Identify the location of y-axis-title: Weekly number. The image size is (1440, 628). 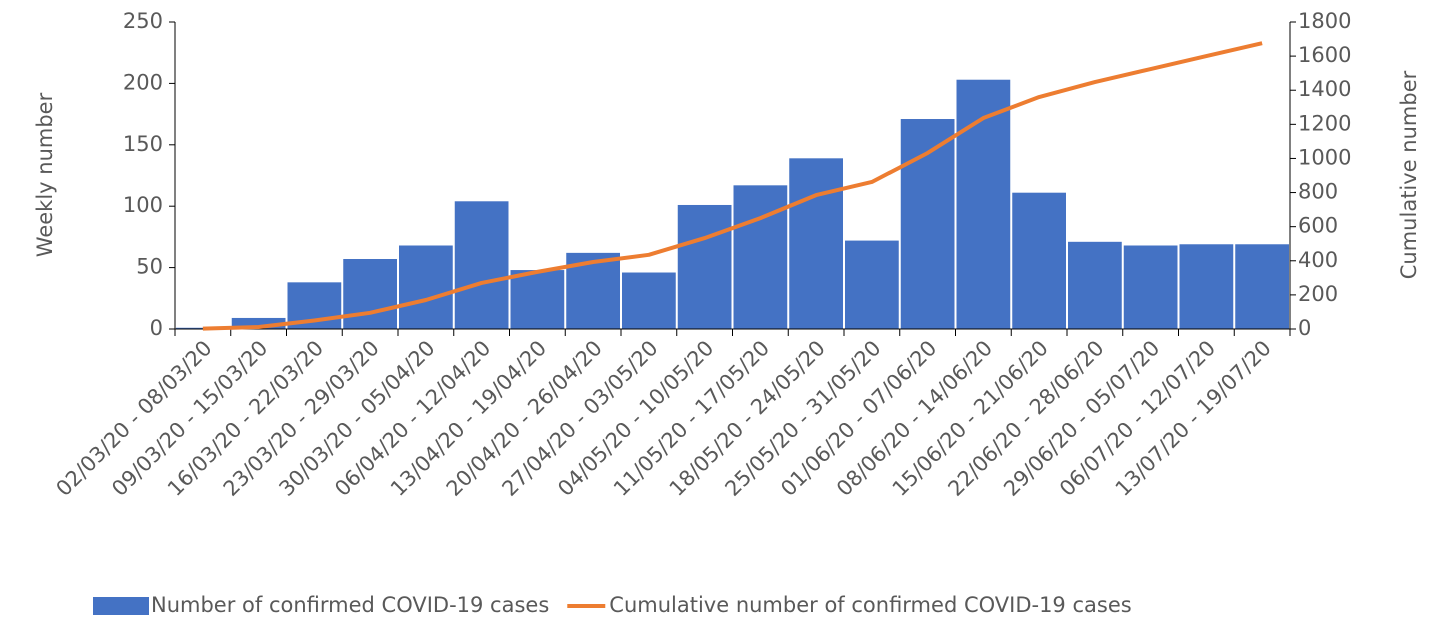
(45, 174).